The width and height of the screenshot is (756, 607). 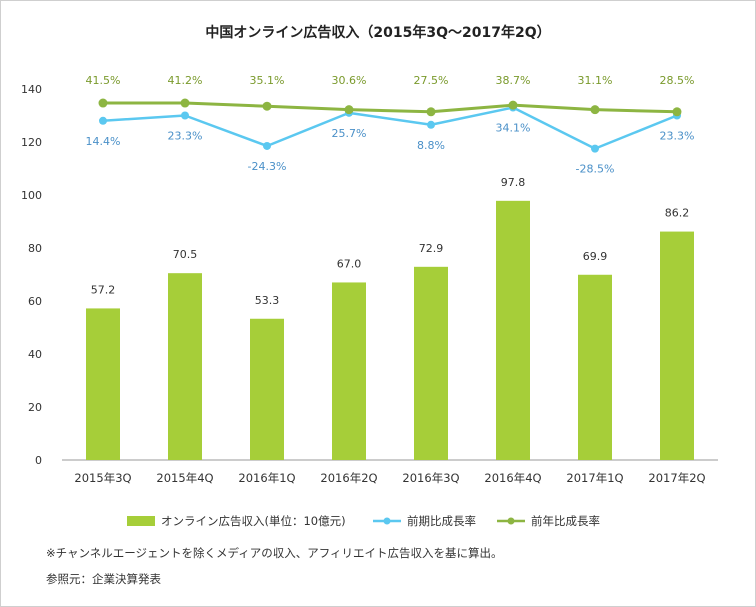 What do you see at coordinates (349, 133) in the screenshot?
I see `series-point-label: 25.7%` at bounding box center [349, 133].